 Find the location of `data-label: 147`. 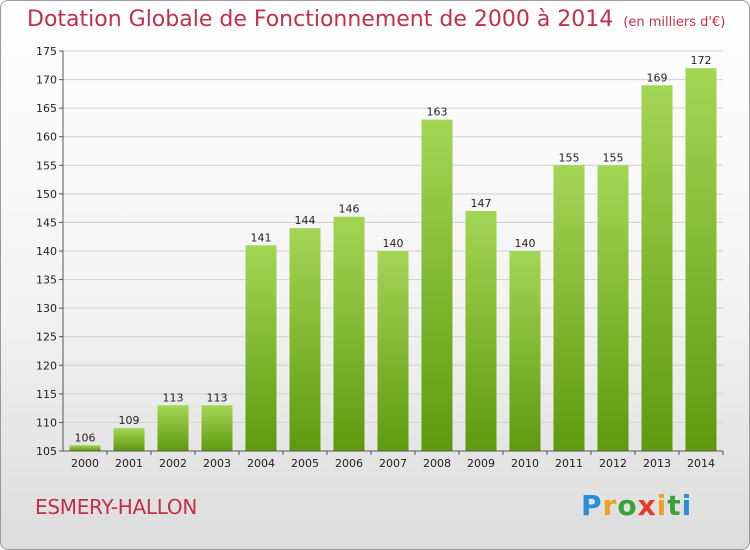

data-label: 147 is located at coordinates (481, 203).